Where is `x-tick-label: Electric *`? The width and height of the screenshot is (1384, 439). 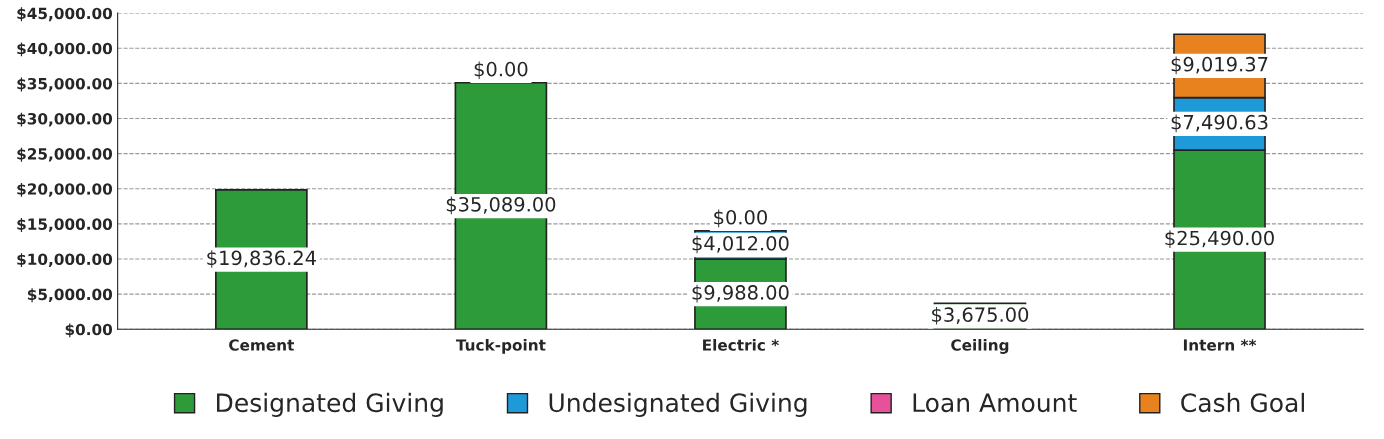
x-tick-label: Electric * is located at coordinates (741, 344).